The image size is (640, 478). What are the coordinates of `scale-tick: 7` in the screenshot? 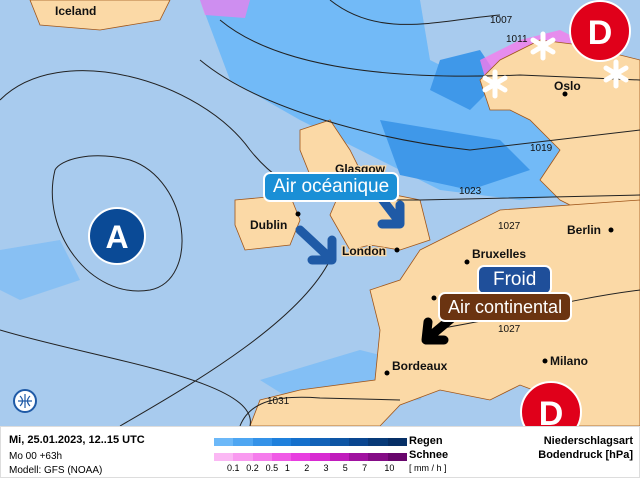 It's located at (365, 468).